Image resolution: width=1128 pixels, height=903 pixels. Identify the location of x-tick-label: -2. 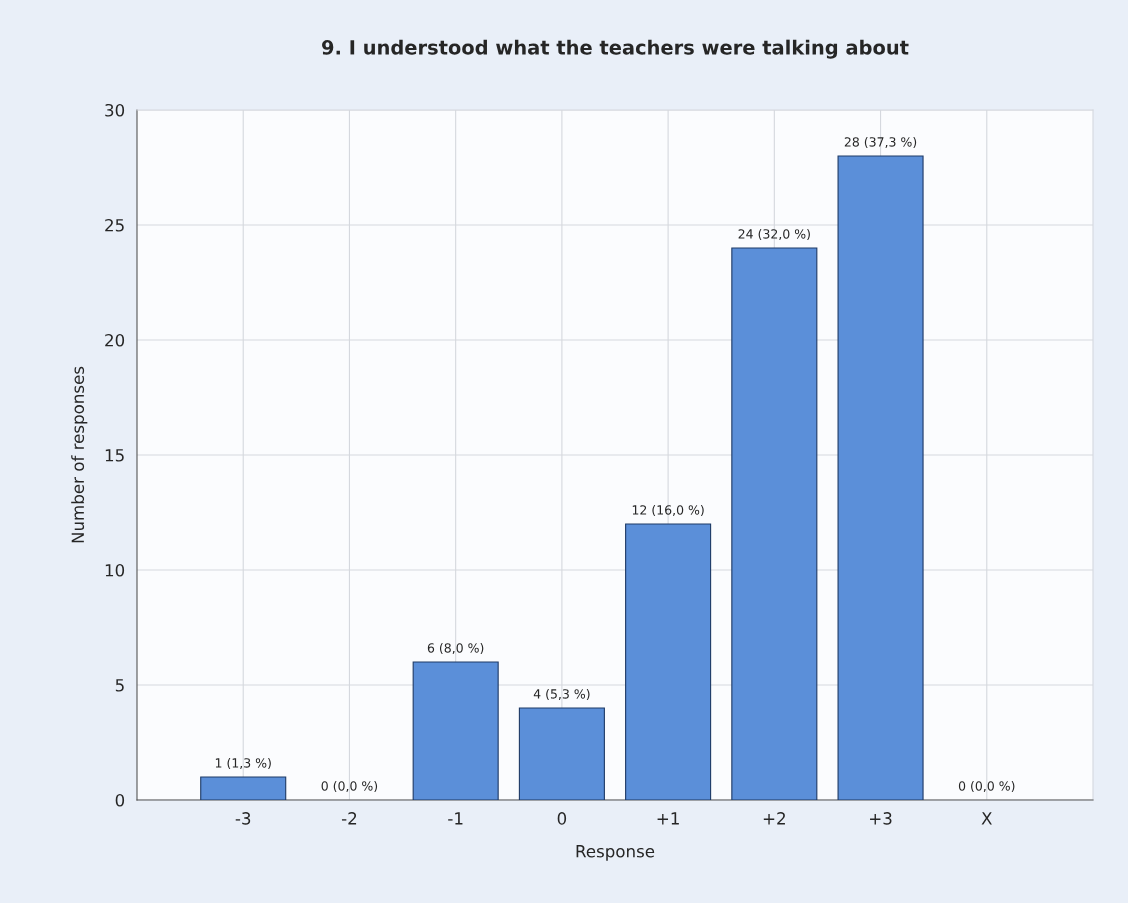
(349, 818).